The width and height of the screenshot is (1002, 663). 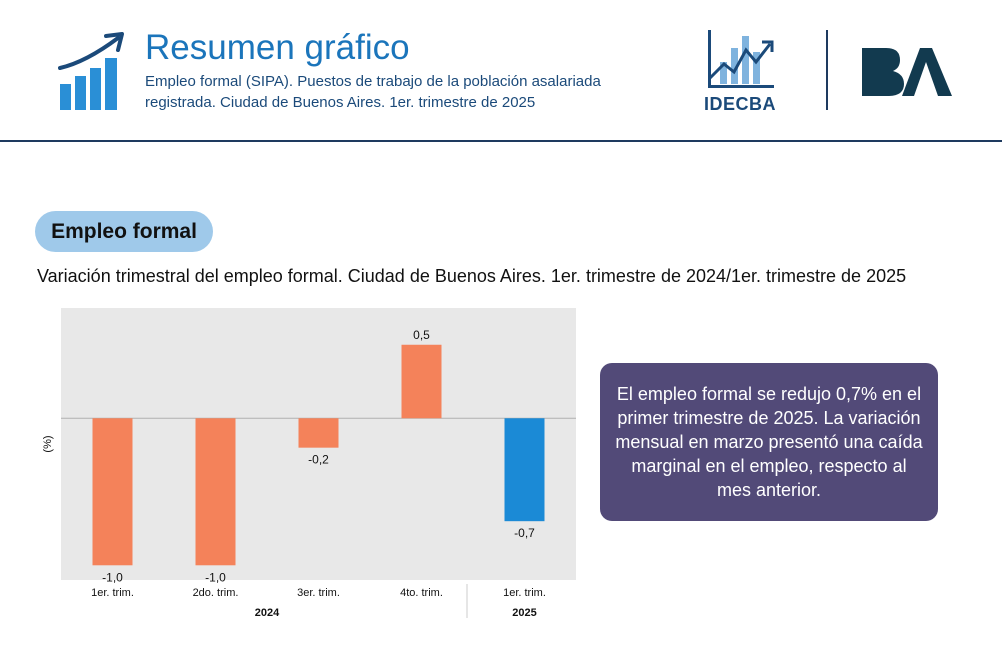 I want to click on data-label: -0,7, so click(x=524, y=533).